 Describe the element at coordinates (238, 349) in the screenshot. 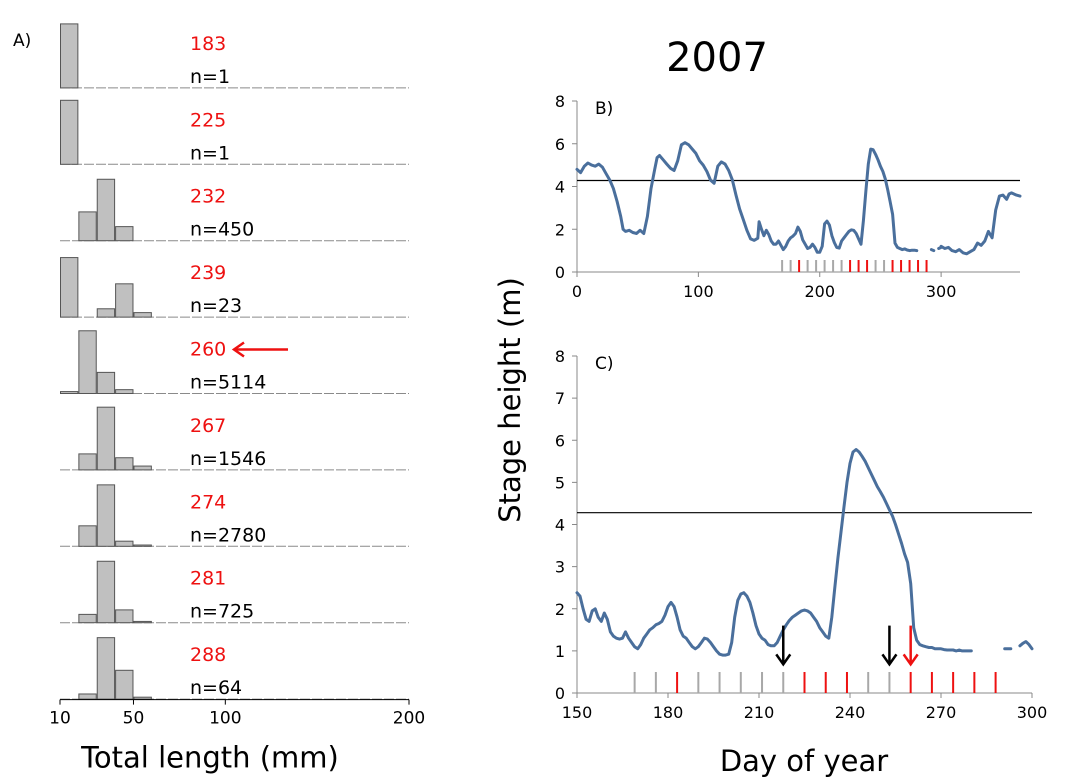

I see `highlight-arrow-head` at that location.